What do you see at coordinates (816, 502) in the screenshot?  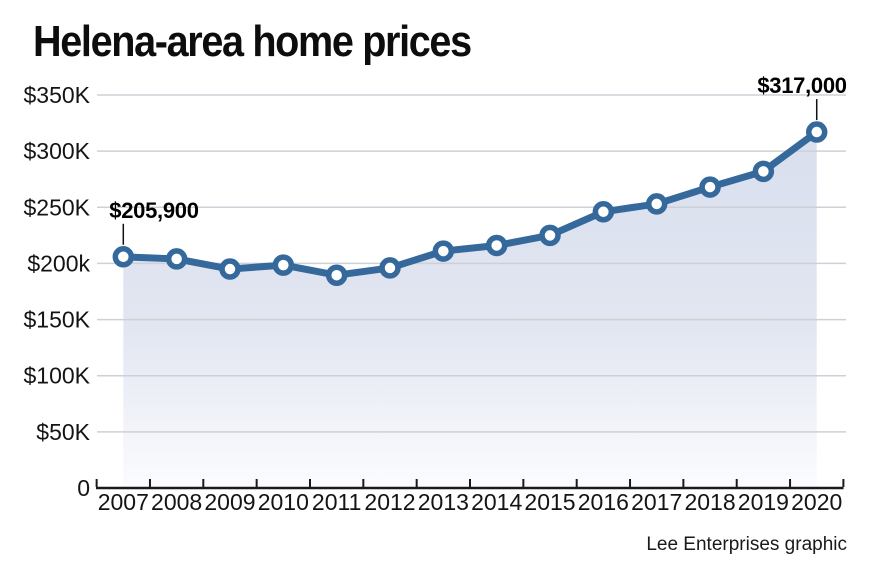 I see `x-axis-label: 2020` at bounding box center [816, 502].